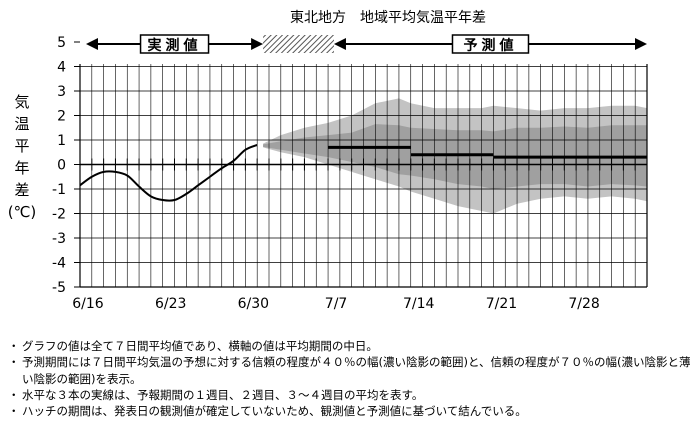 This screenshot has height=435, width=700. I want to click on y-tick-label: -1, so click(59, 190).